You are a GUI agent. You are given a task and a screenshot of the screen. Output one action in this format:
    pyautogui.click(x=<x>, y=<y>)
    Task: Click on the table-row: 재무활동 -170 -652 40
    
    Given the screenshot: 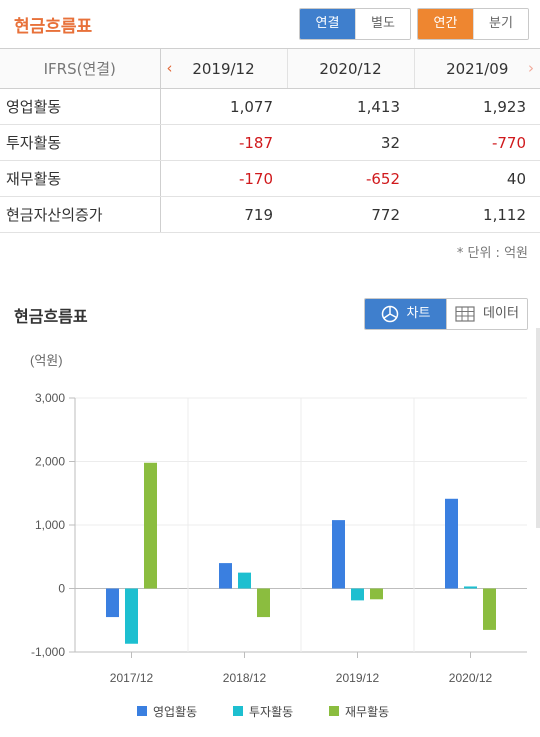 What is the action you would take?
    pyautogui.click(x=270, y=178)
    